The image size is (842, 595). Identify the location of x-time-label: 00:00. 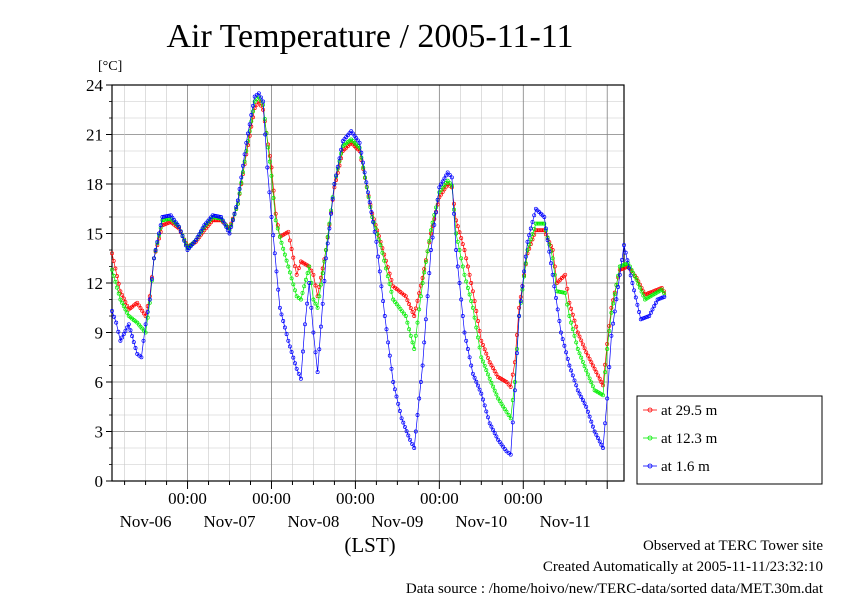
(271, 498).